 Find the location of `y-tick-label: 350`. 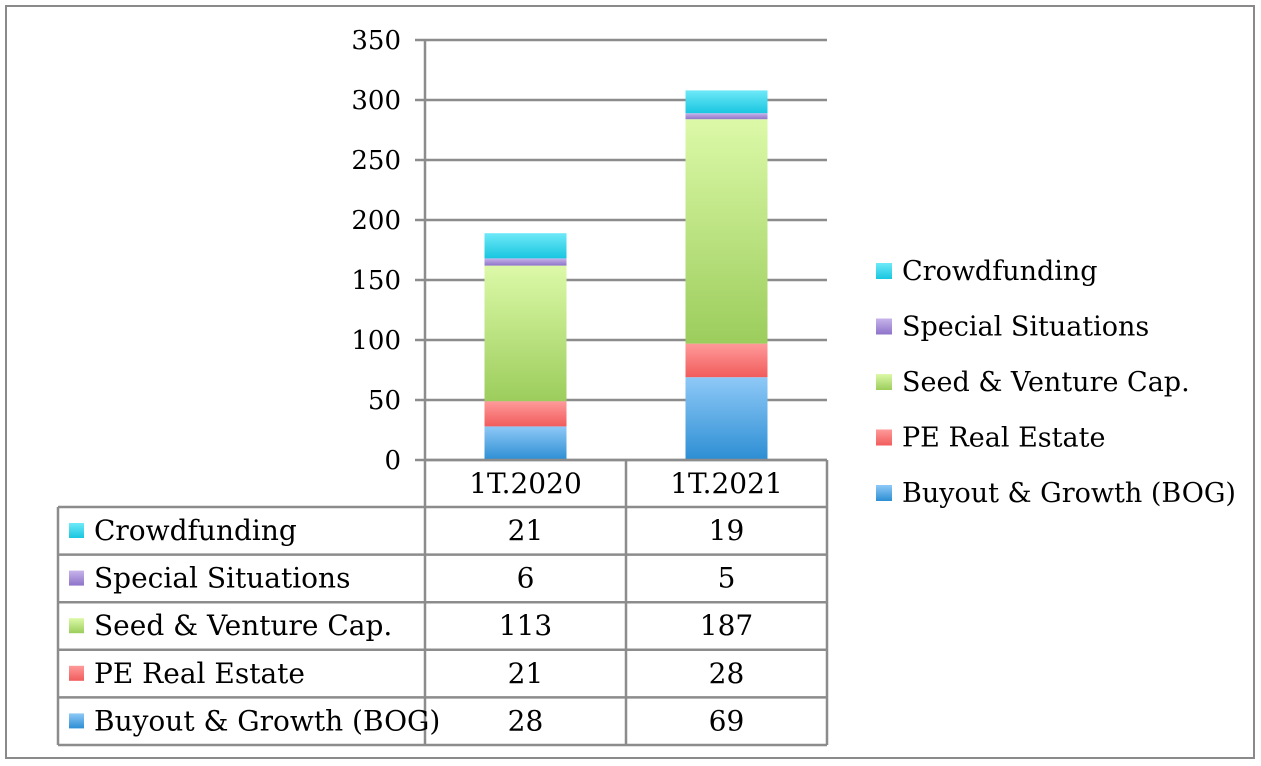

y-tick-label: 350 is located at coordinates (376, 41).